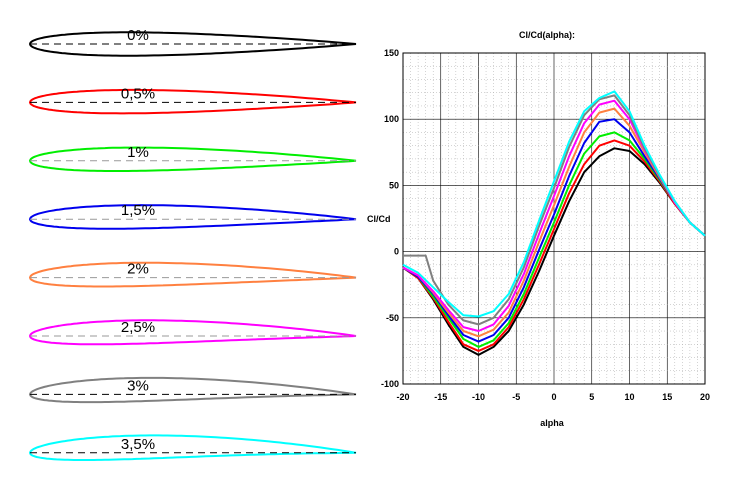 This screenshot has height=485, width=745. I want to click on airfoil-2: 0,5%, so click(192, 100).